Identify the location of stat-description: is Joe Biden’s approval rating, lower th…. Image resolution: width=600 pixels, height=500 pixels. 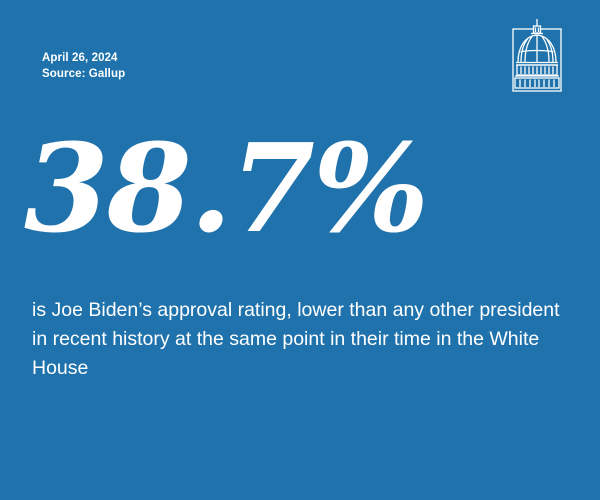
(296, 339).